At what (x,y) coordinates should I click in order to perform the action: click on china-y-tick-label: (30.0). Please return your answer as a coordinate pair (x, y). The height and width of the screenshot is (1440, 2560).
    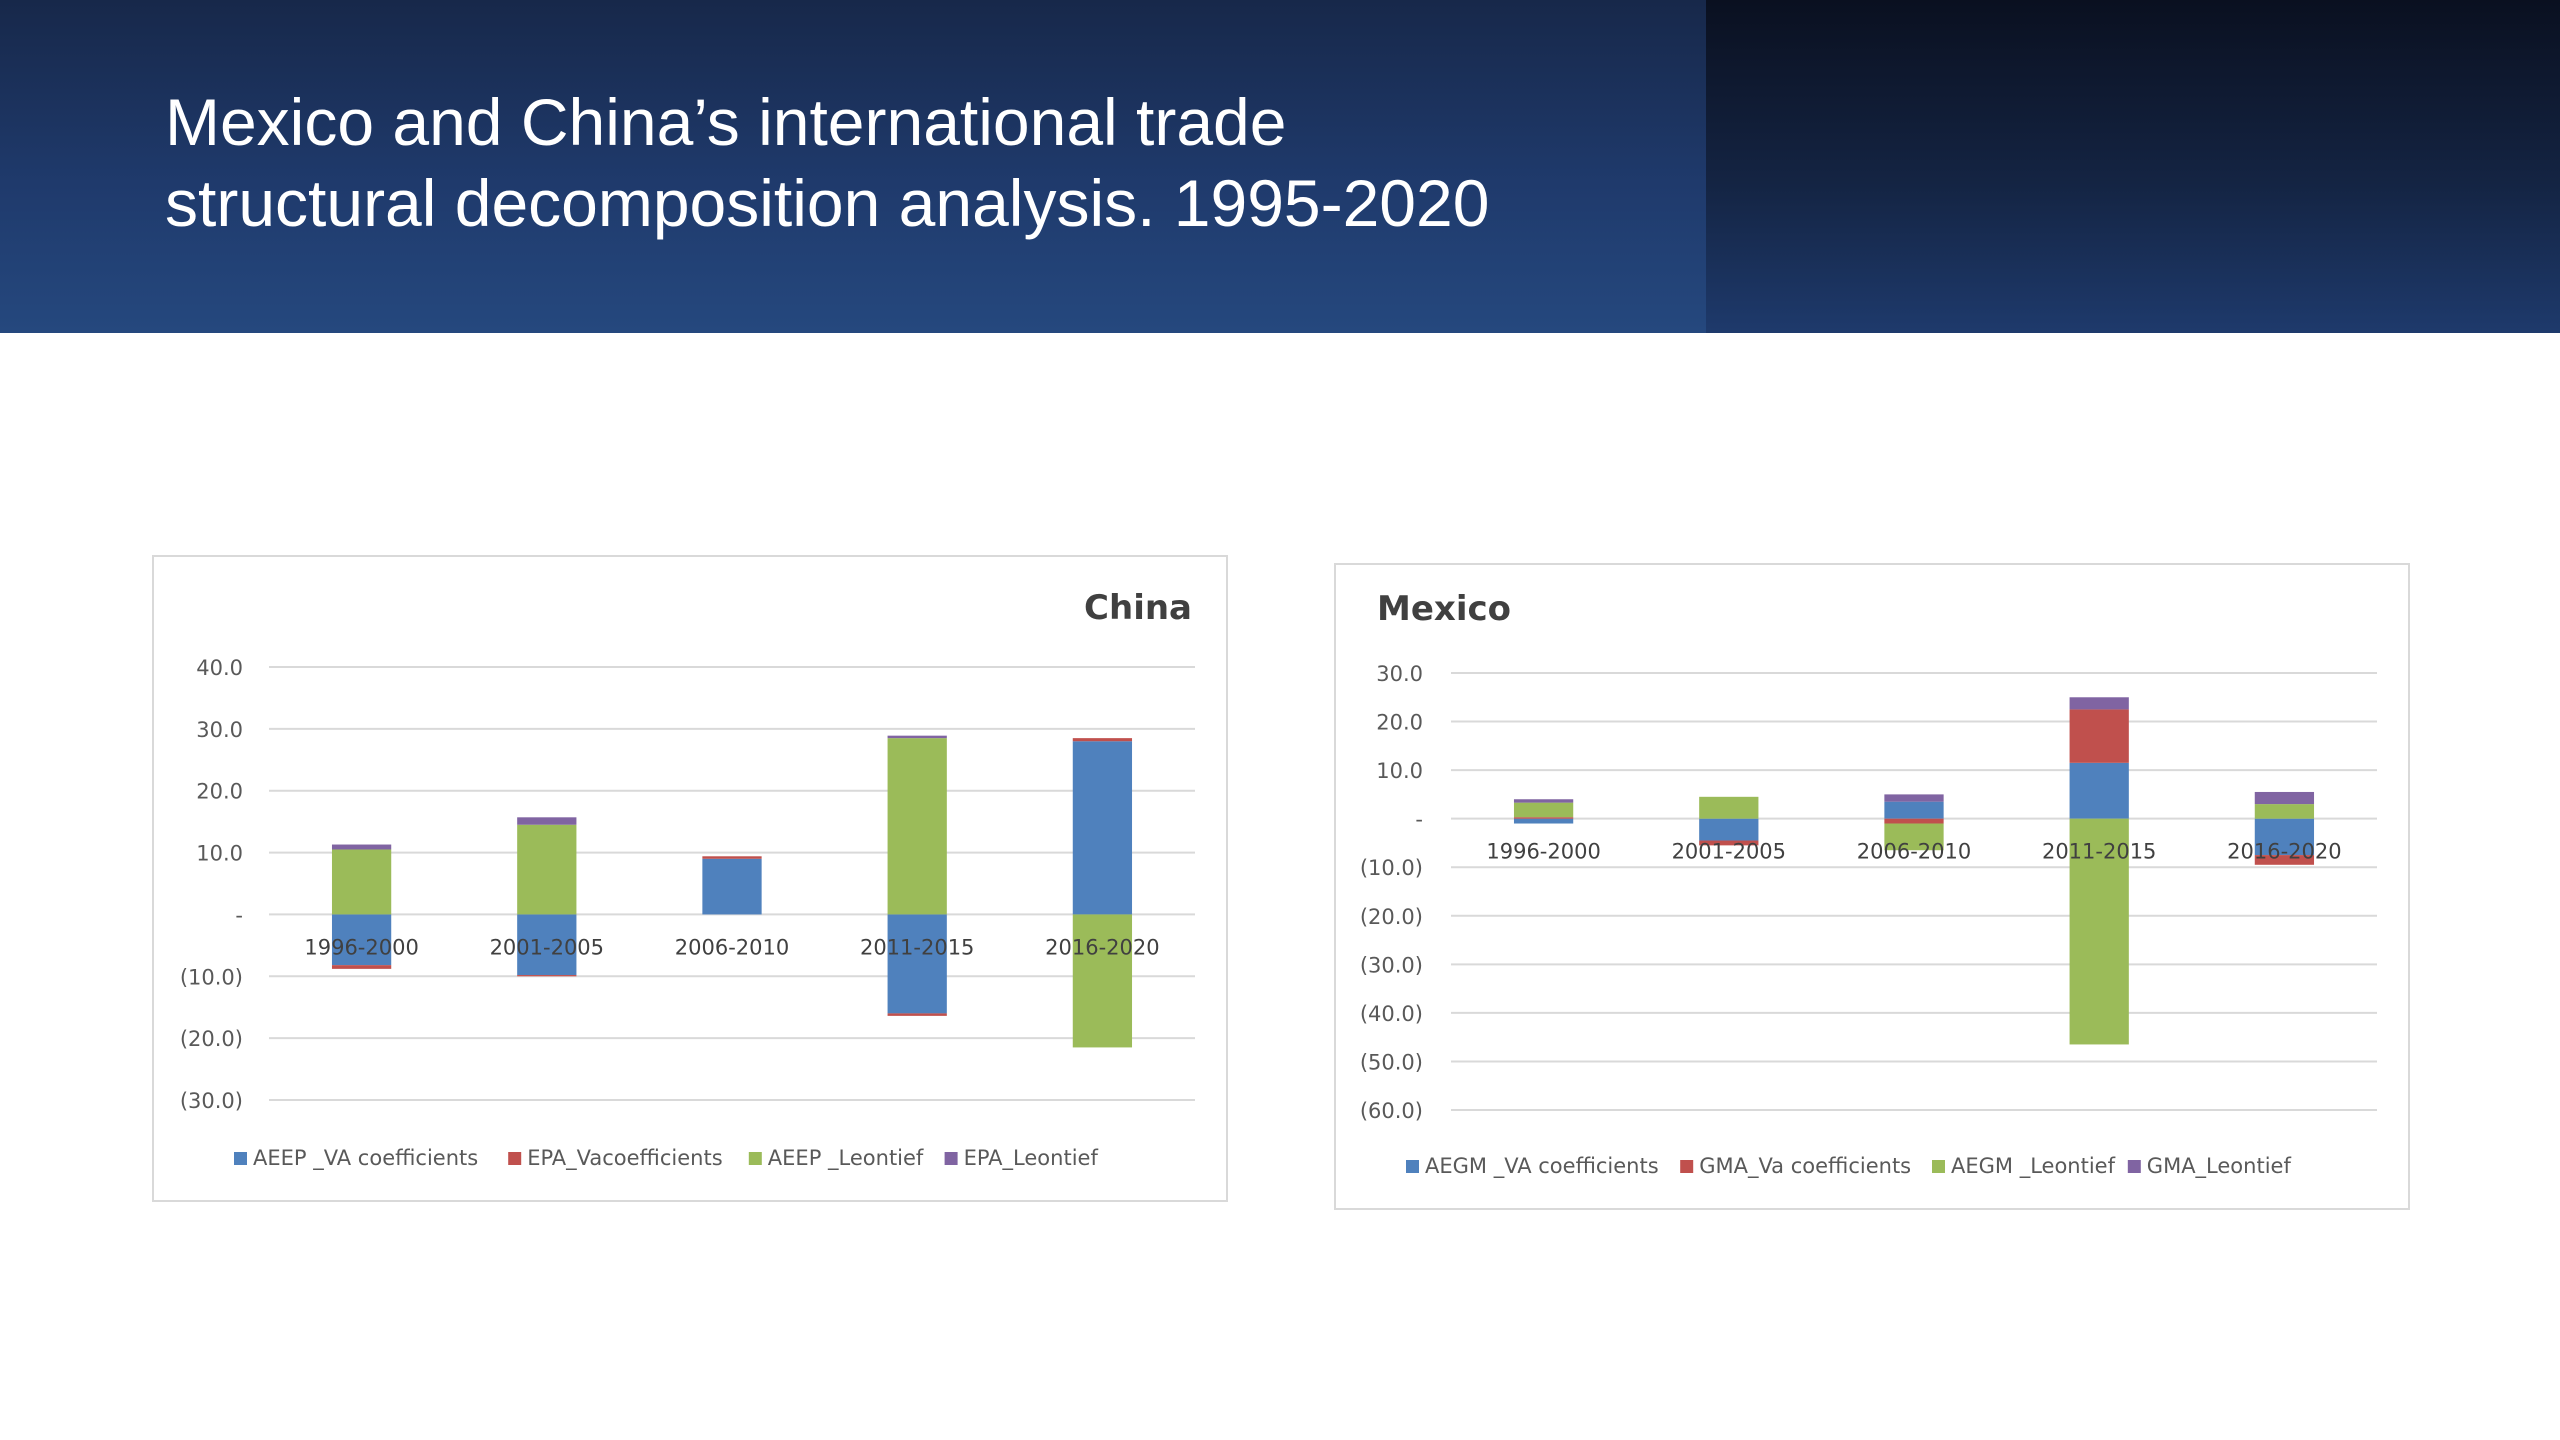
    Looking at the image, I should click on (211, 1101).